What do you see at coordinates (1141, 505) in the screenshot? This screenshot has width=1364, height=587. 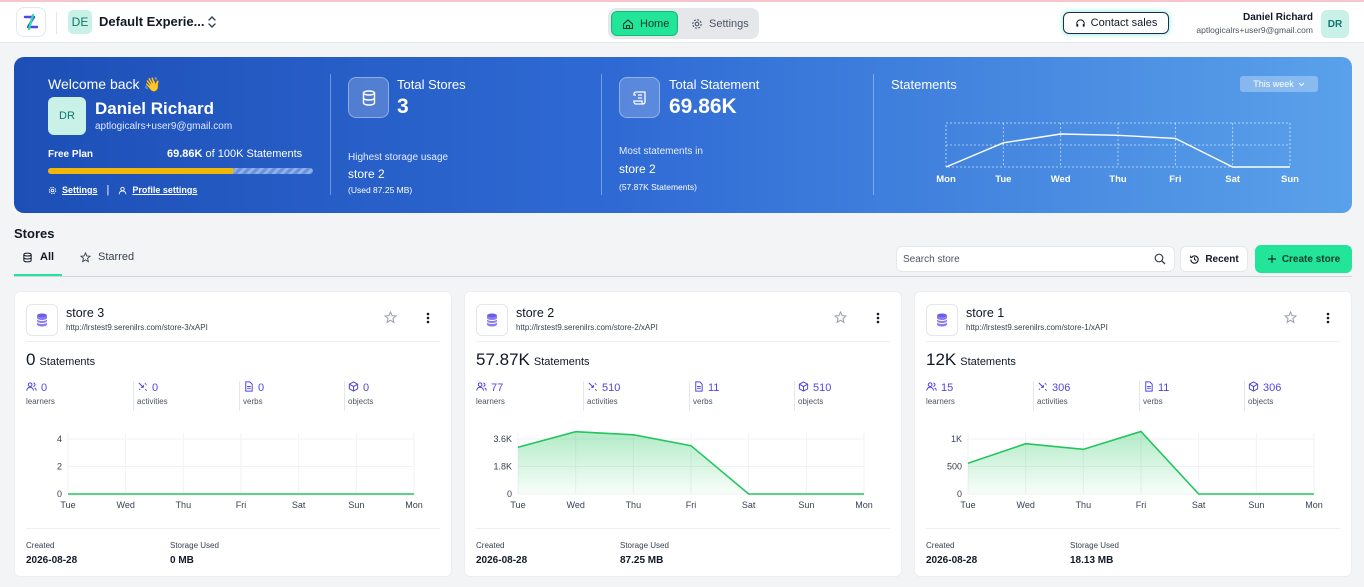 I see `x-tick-label: Fri` at bounding box center [1141, 505].